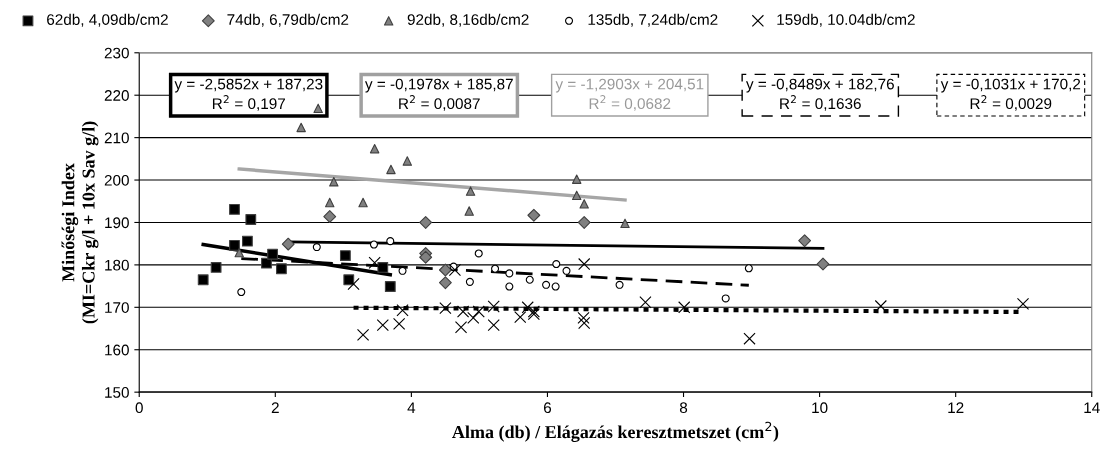  I want to click on x-tick-label: 2, so click(275, 407).